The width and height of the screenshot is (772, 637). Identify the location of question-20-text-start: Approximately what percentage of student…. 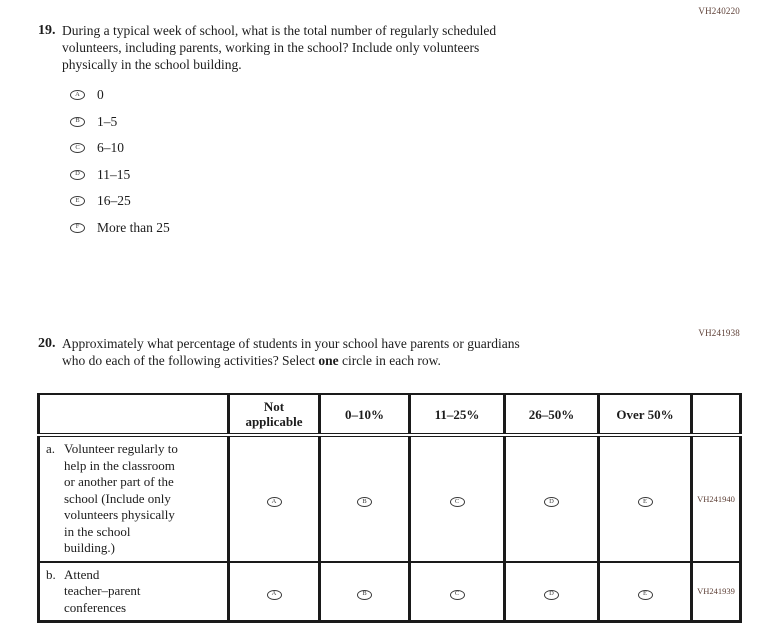
(291, 352).